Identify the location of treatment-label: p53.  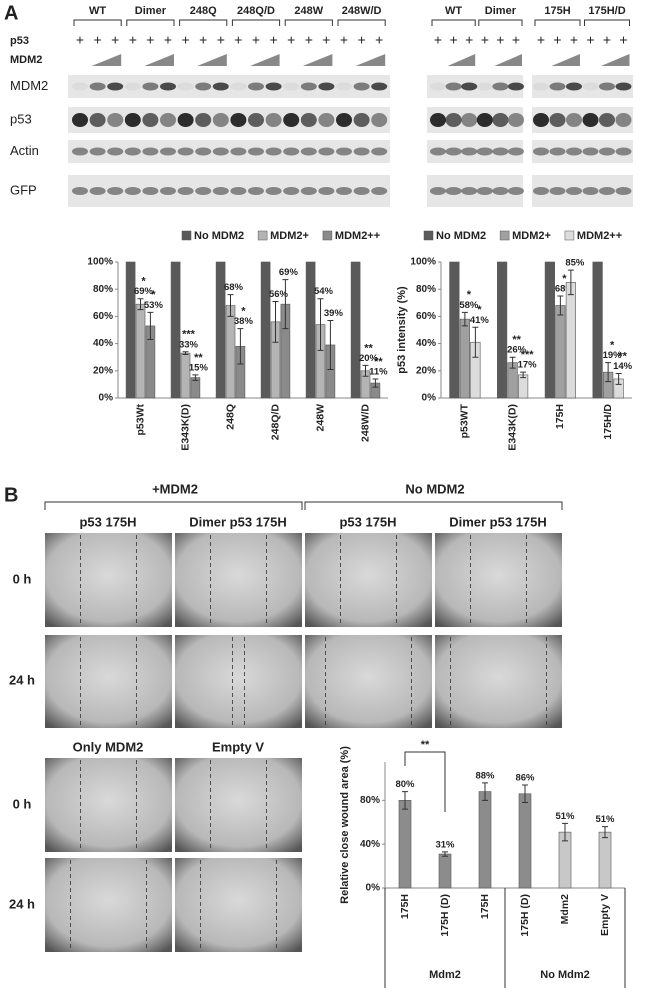
(19, 41).